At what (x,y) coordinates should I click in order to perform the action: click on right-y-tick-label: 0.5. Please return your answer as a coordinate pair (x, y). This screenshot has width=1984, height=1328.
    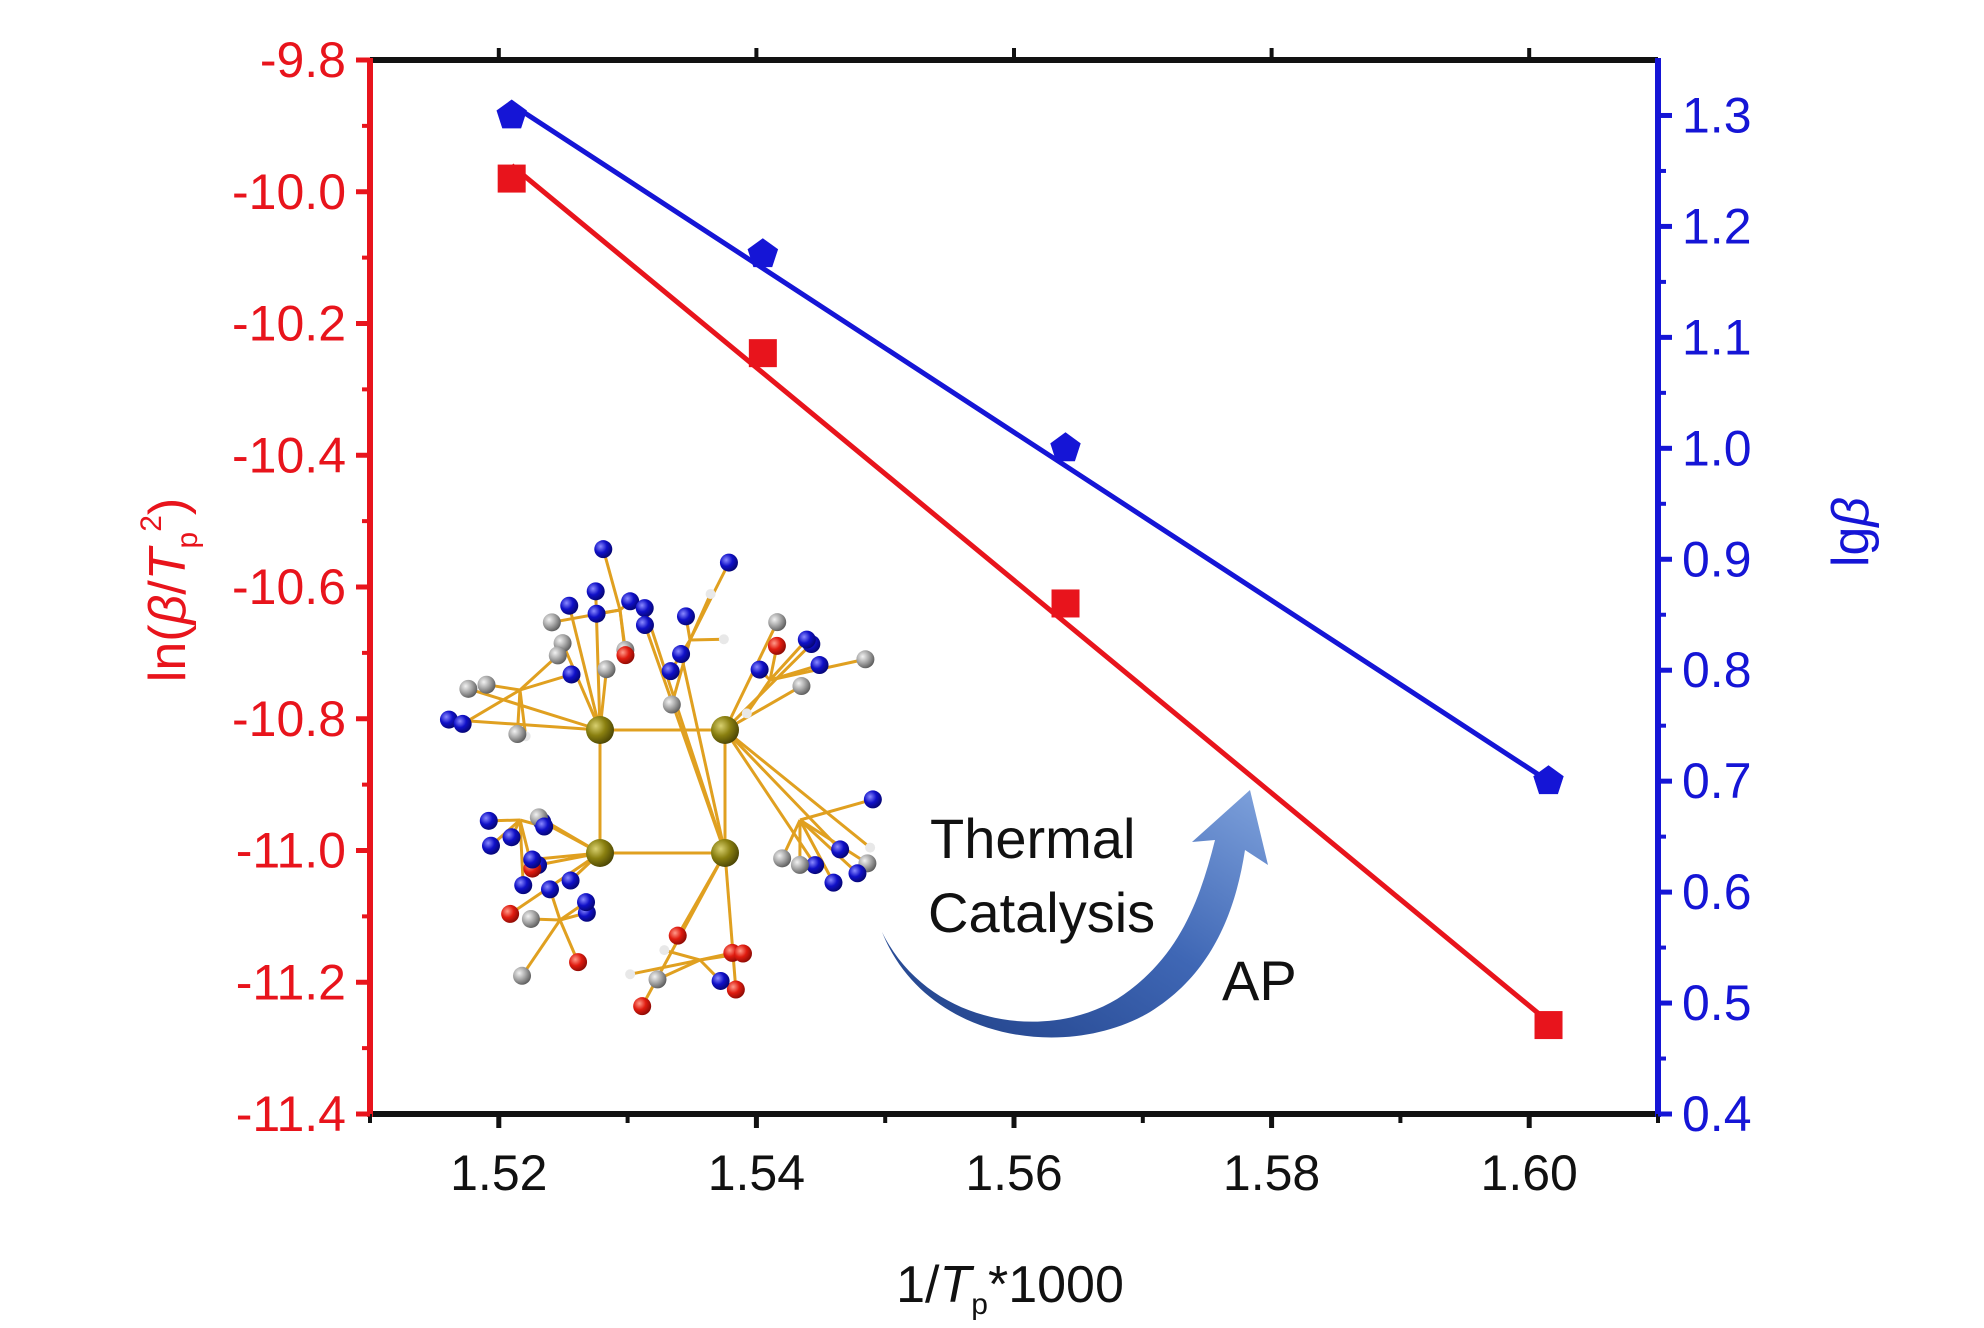
    Looking at the image, I should click on (1717, 1003).